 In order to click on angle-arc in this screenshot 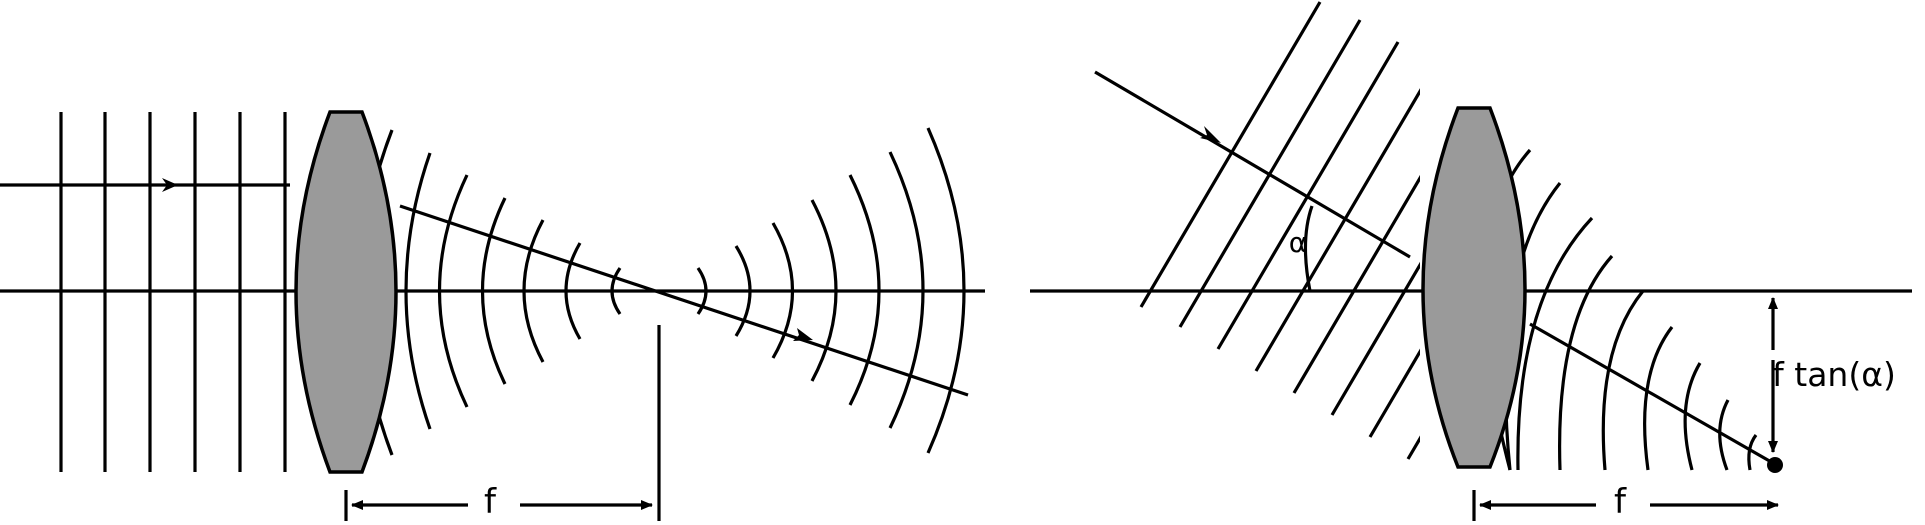, I will do `click(1308, 248)`.